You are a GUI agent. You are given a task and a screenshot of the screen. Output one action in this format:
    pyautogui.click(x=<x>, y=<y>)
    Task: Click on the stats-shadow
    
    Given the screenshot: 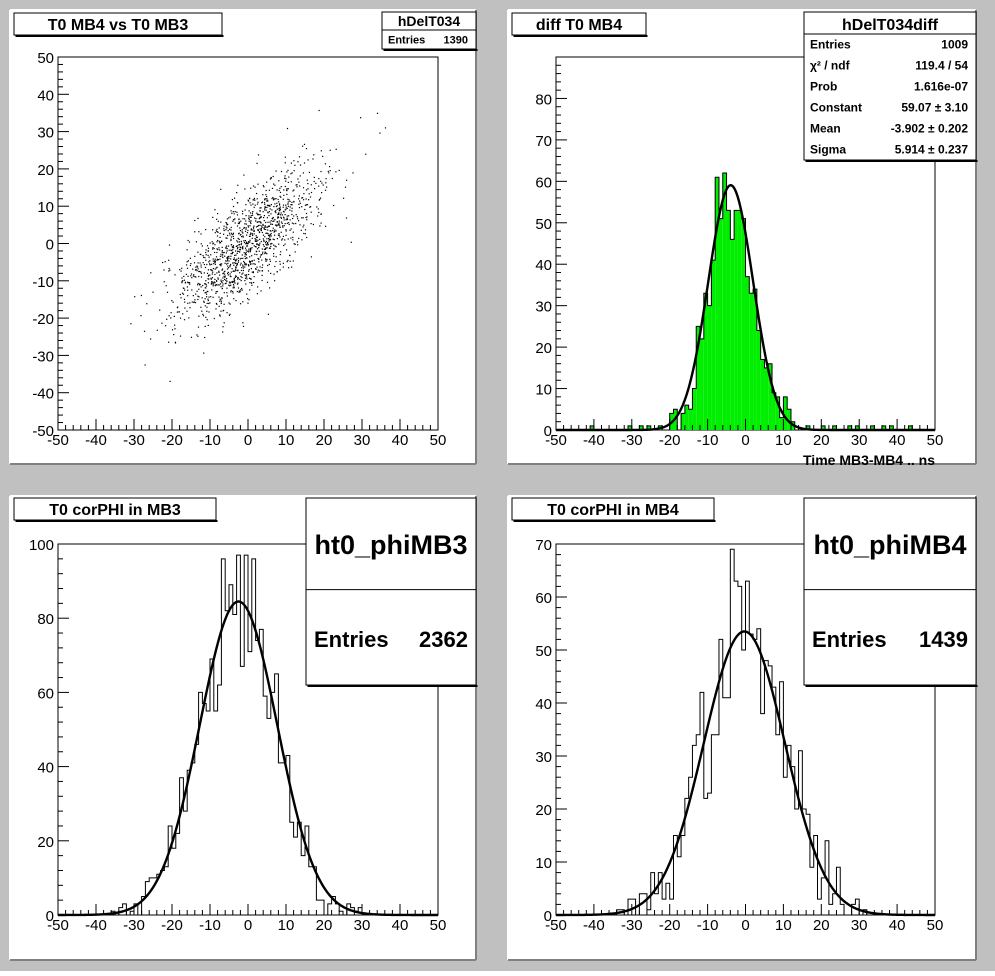 What is the action you would take?
    pyautogui.click(x=392, y=686)
    